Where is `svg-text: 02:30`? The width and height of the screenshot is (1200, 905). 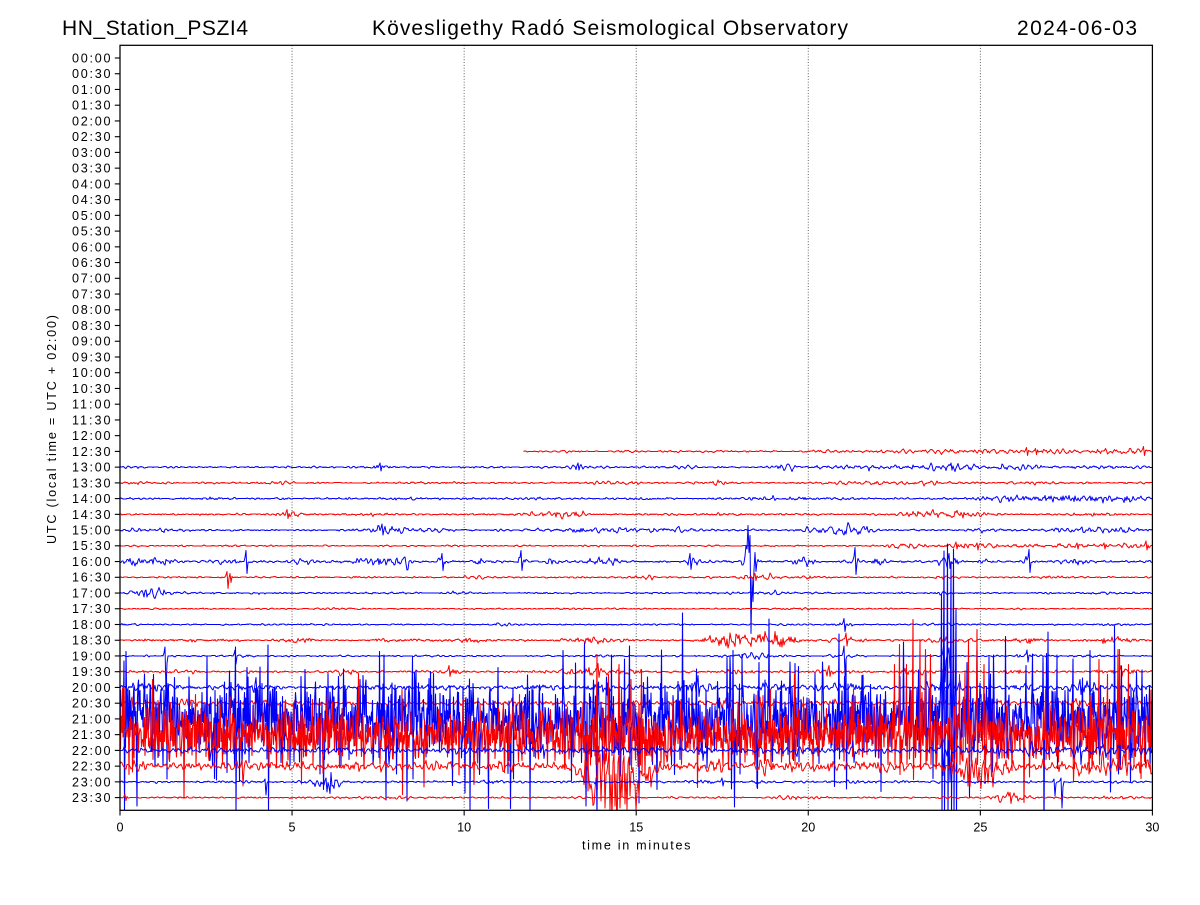 svg-text: 02:30 is located at coordinates (91, 137).